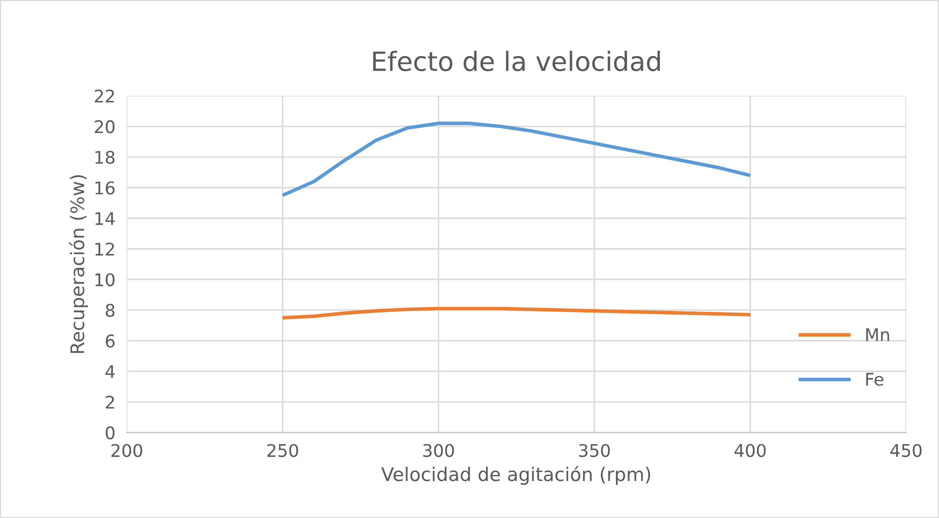  What do you see at coordinates (875, 379) in the screenshot?
I see `legend-label: Fe` at bounding box center [875, 379].